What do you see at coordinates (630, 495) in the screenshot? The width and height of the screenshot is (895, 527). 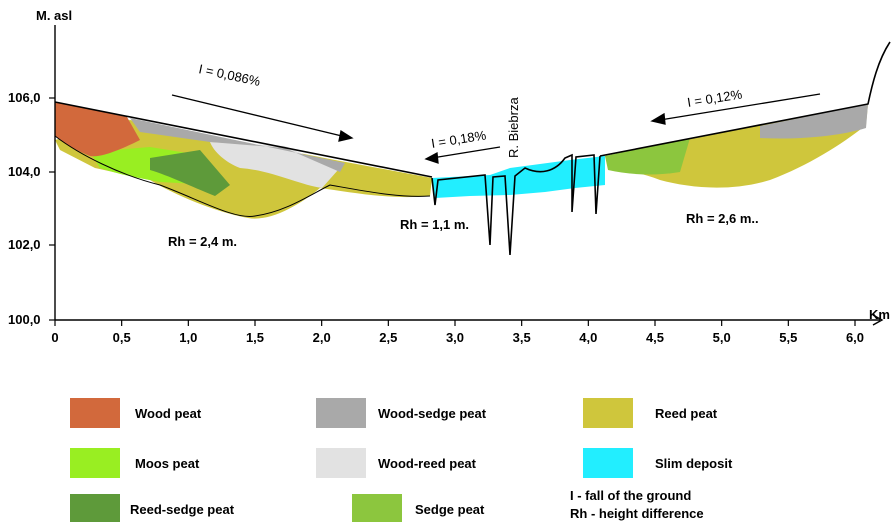 I see `legend-note-fall: I - fall of the ground` at bounding box center [630, 495].